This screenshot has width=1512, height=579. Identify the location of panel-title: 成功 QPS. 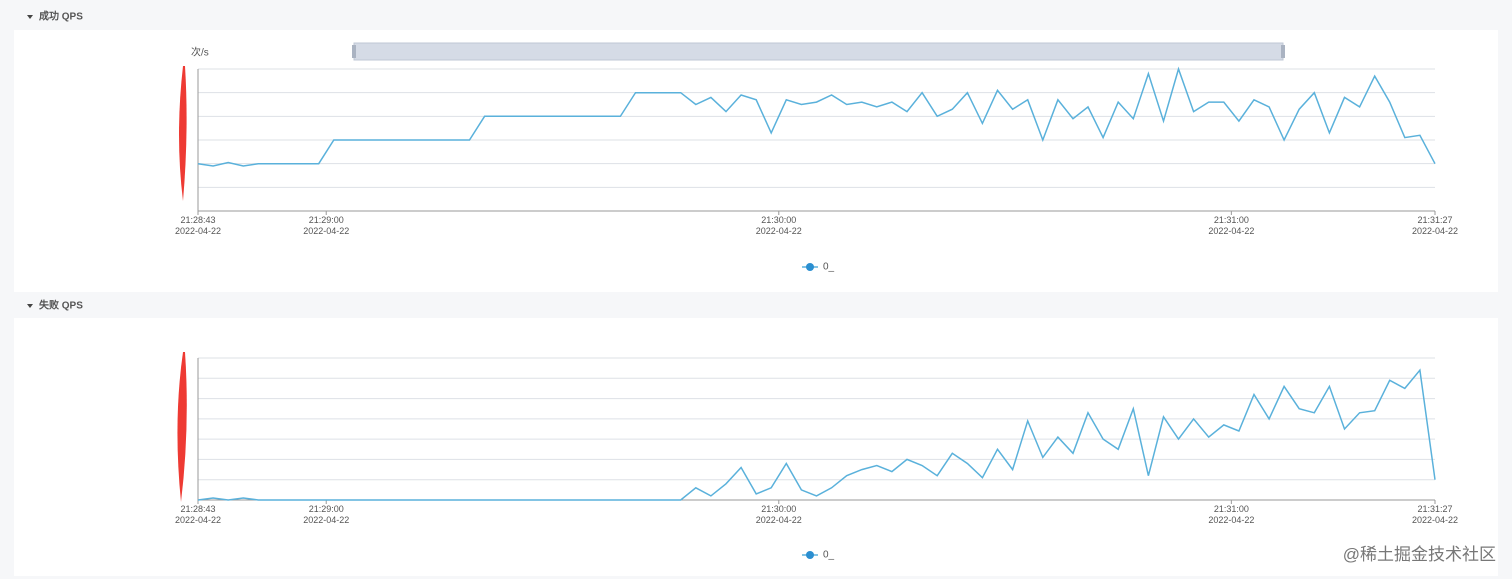
(61, 16).